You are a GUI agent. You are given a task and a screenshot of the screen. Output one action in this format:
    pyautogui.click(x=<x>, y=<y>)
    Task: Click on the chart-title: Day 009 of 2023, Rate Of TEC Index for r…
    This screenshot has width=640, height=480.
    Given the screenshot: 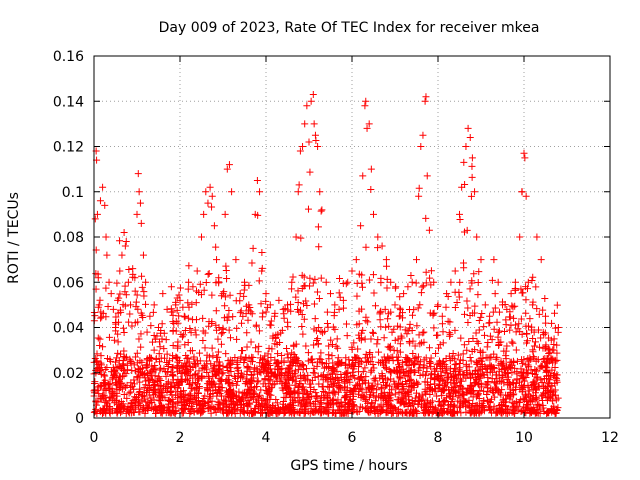 What is the action you would take?
    pyautogui.click(x=349, y=28)
    